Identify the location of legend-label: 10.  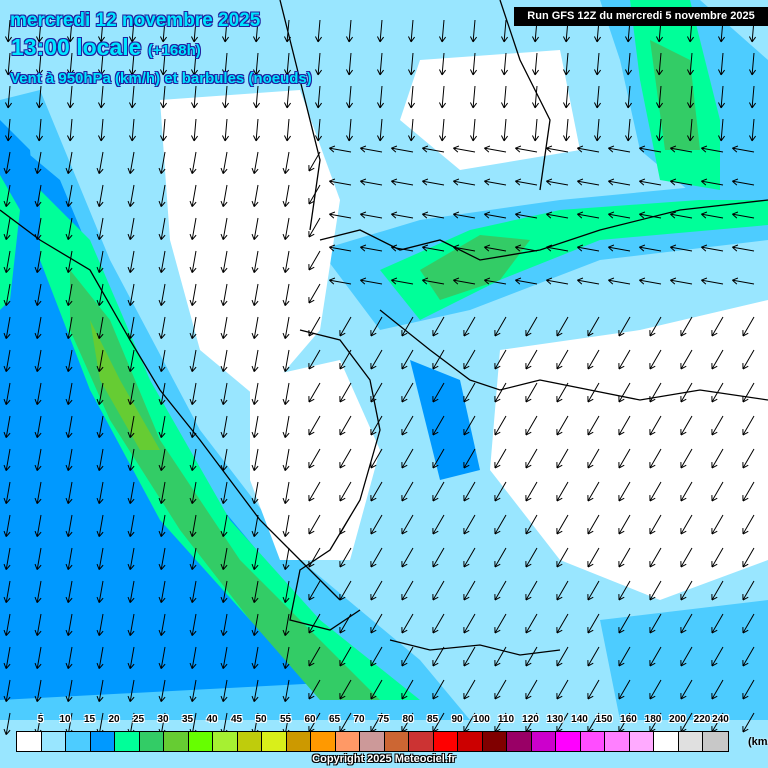
(65, 719).